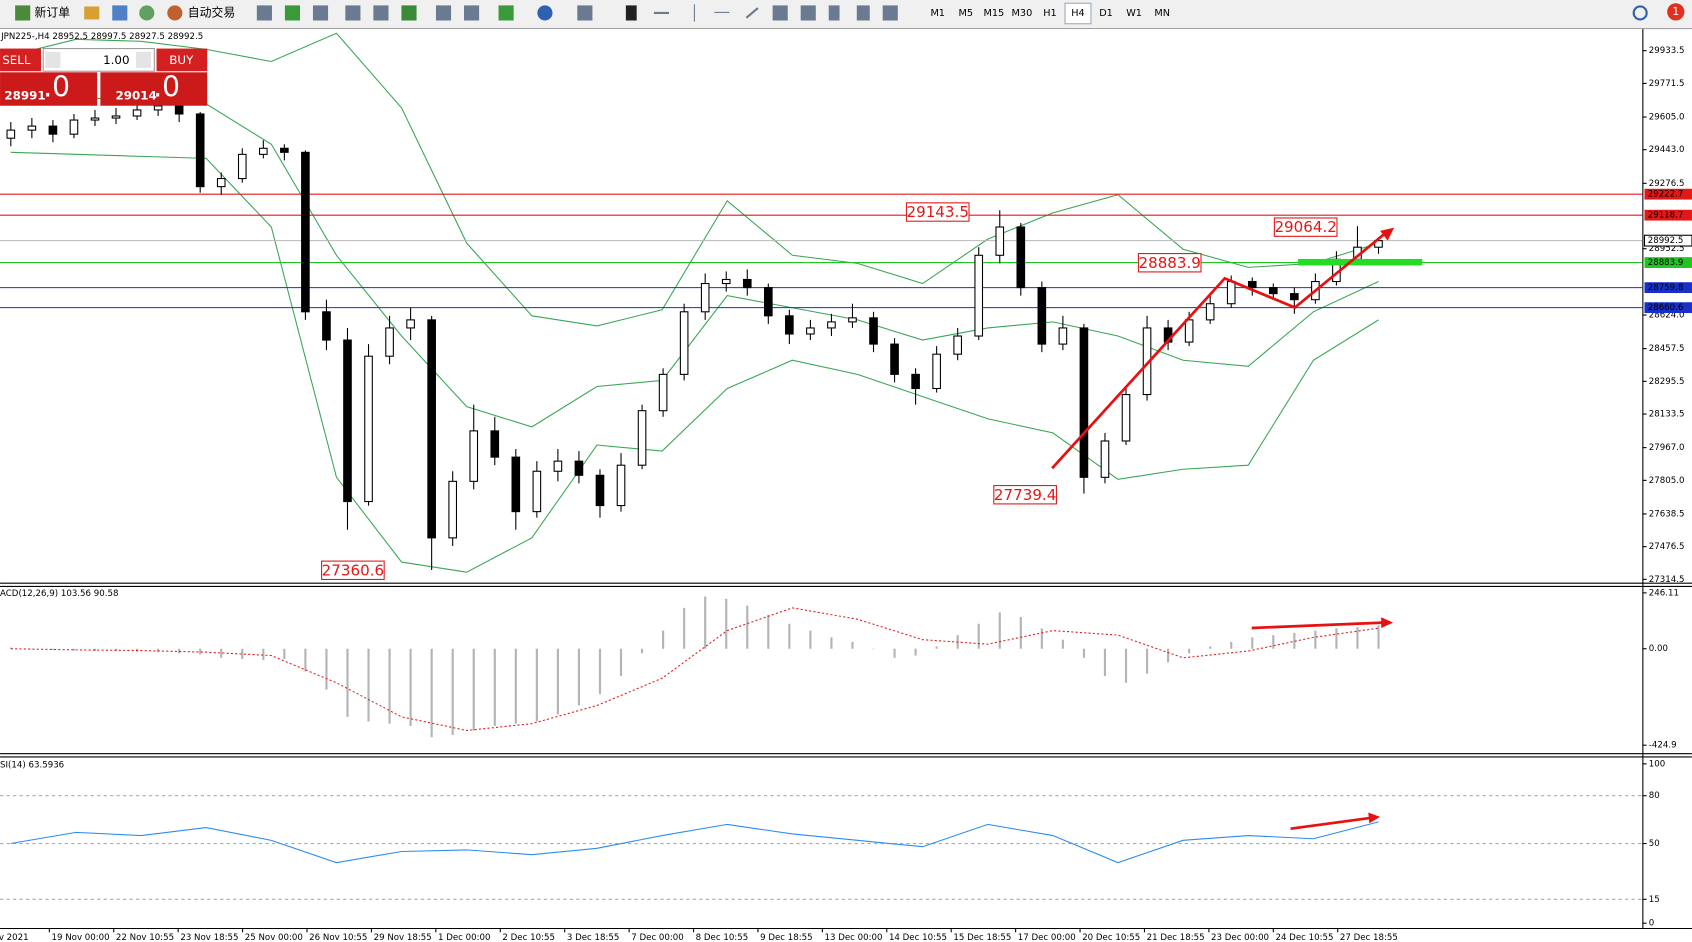 This screenshot has height=942, width=1692. What do you see at coordinates (722, 12) in the screenshot?
I see `hline-icon` at bounding box center [722, 12].